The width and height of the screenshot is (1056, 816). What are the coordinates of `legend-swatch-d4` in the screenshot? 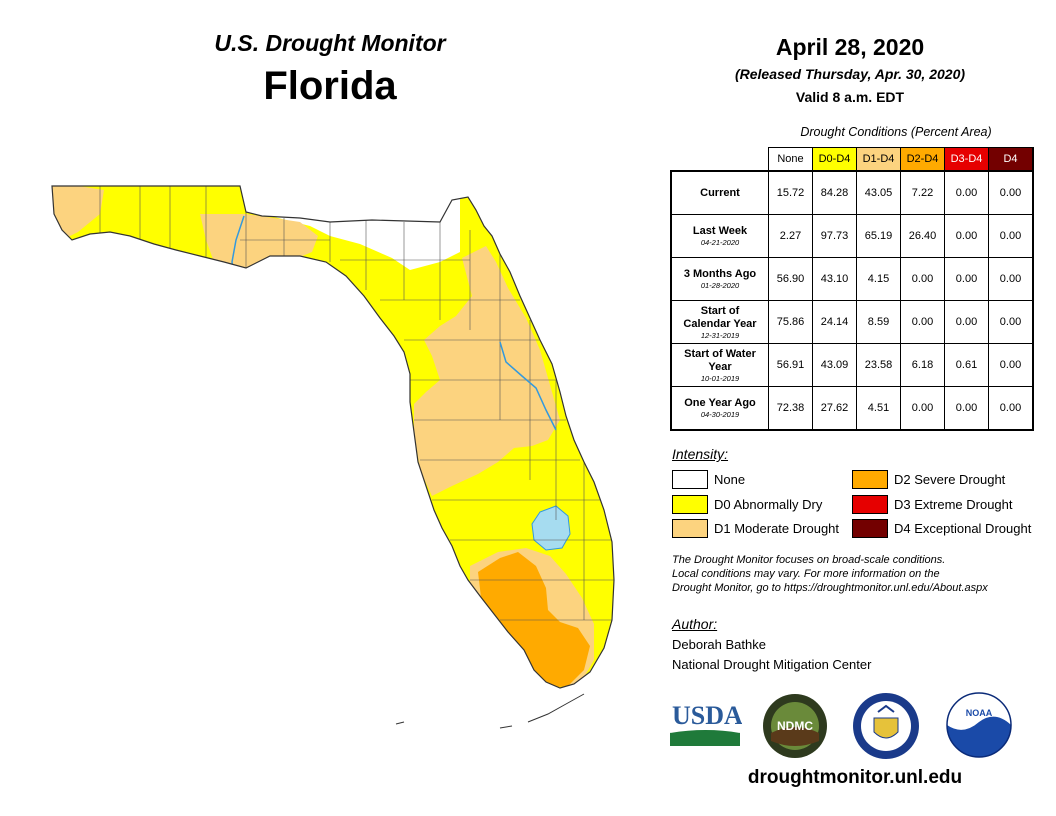 It's located at (870, 528).